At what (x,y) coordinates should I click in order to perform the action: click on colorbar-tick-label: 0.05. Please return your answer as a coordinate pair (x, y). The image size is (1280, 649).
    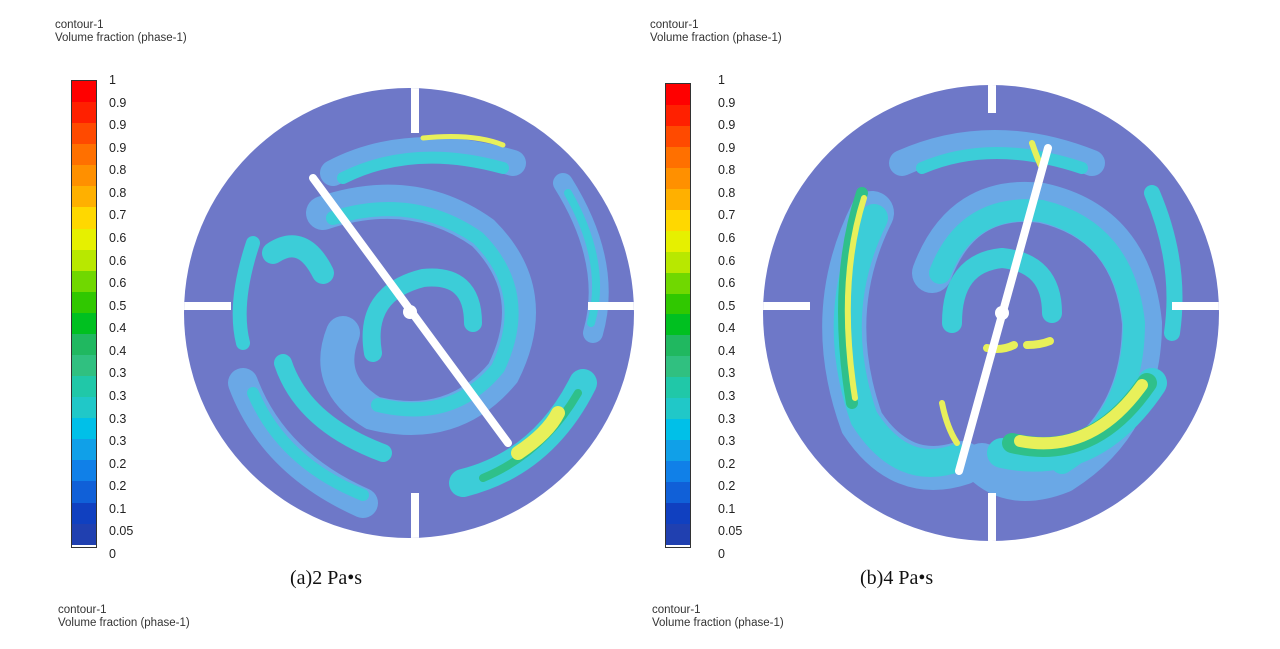
    Looking at the image, I should click on (121, 531).